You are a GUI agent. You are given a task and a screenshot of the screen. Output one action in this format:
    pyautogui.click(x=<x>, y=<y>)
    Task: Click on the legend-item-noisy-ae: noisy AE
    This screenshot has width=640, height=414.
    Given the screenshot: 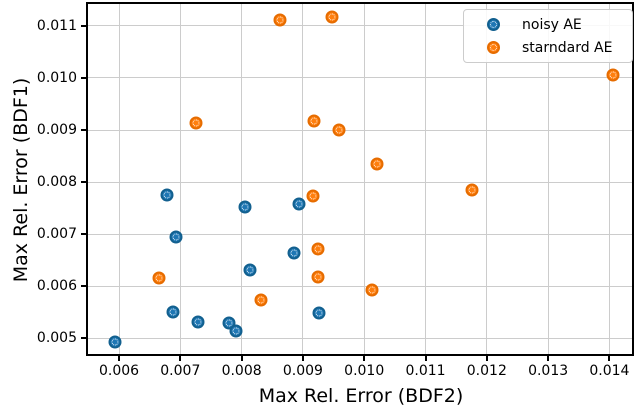 What is the action you would take?
    pyautogui.click(x=548, y=24)
    